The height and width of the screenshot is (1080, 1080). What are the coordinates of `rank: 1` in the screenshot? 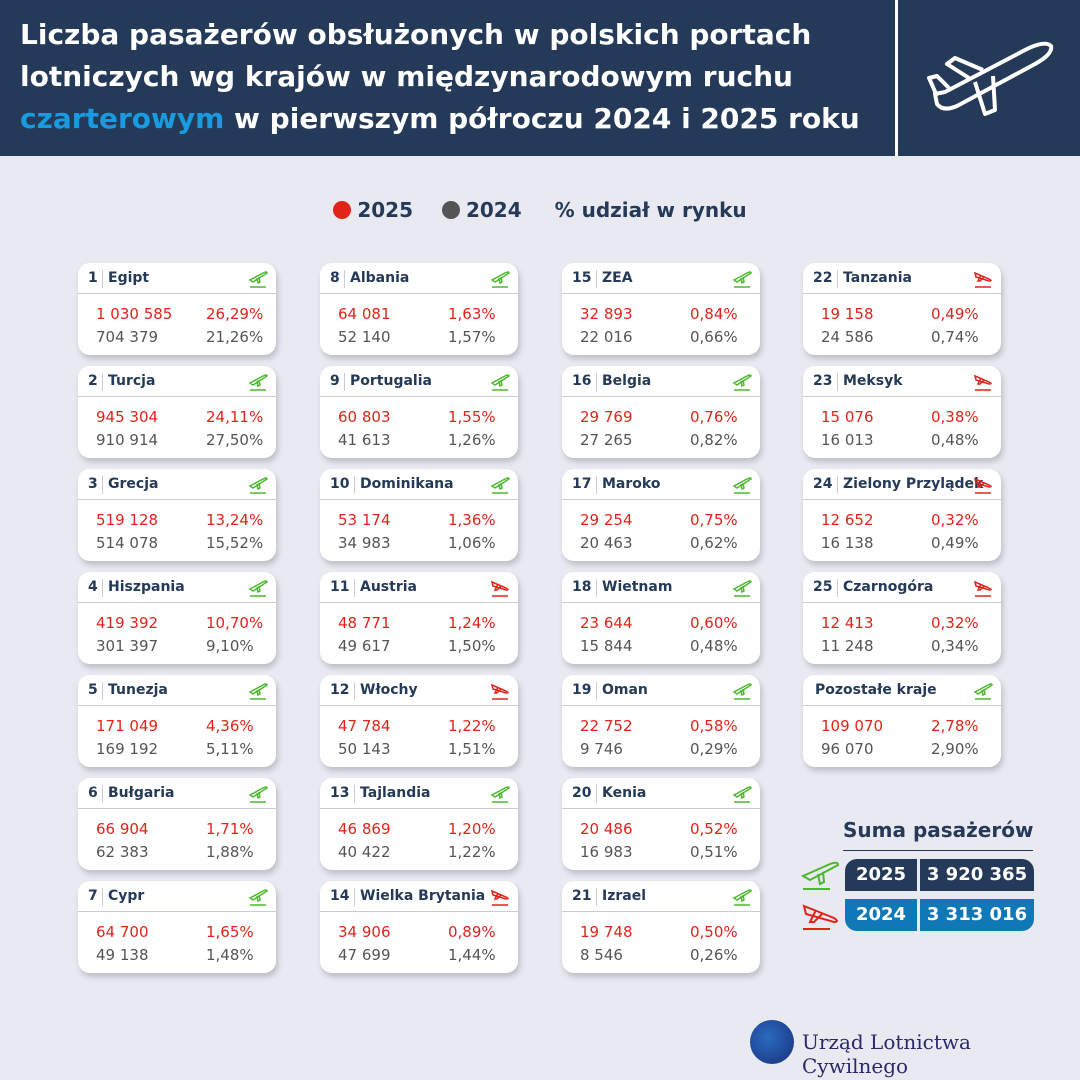 It's located at (93, 278).